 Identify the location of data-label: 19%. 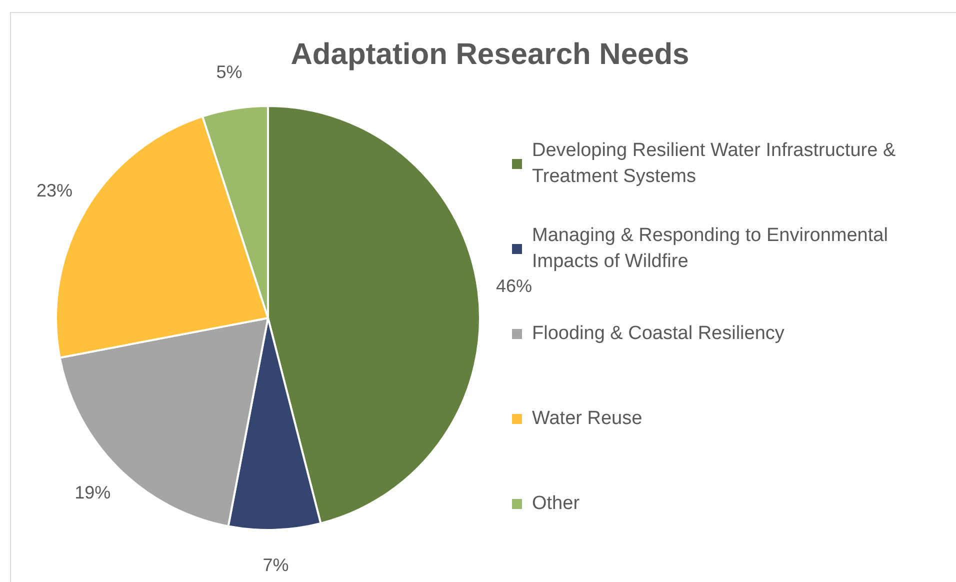
(92, 492).